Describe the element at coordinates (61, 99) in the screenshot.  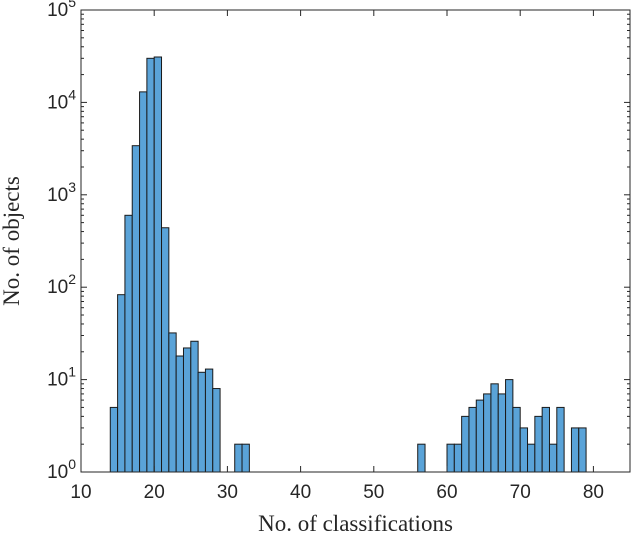
I see `y-tick-label: 10⁴` at that location.